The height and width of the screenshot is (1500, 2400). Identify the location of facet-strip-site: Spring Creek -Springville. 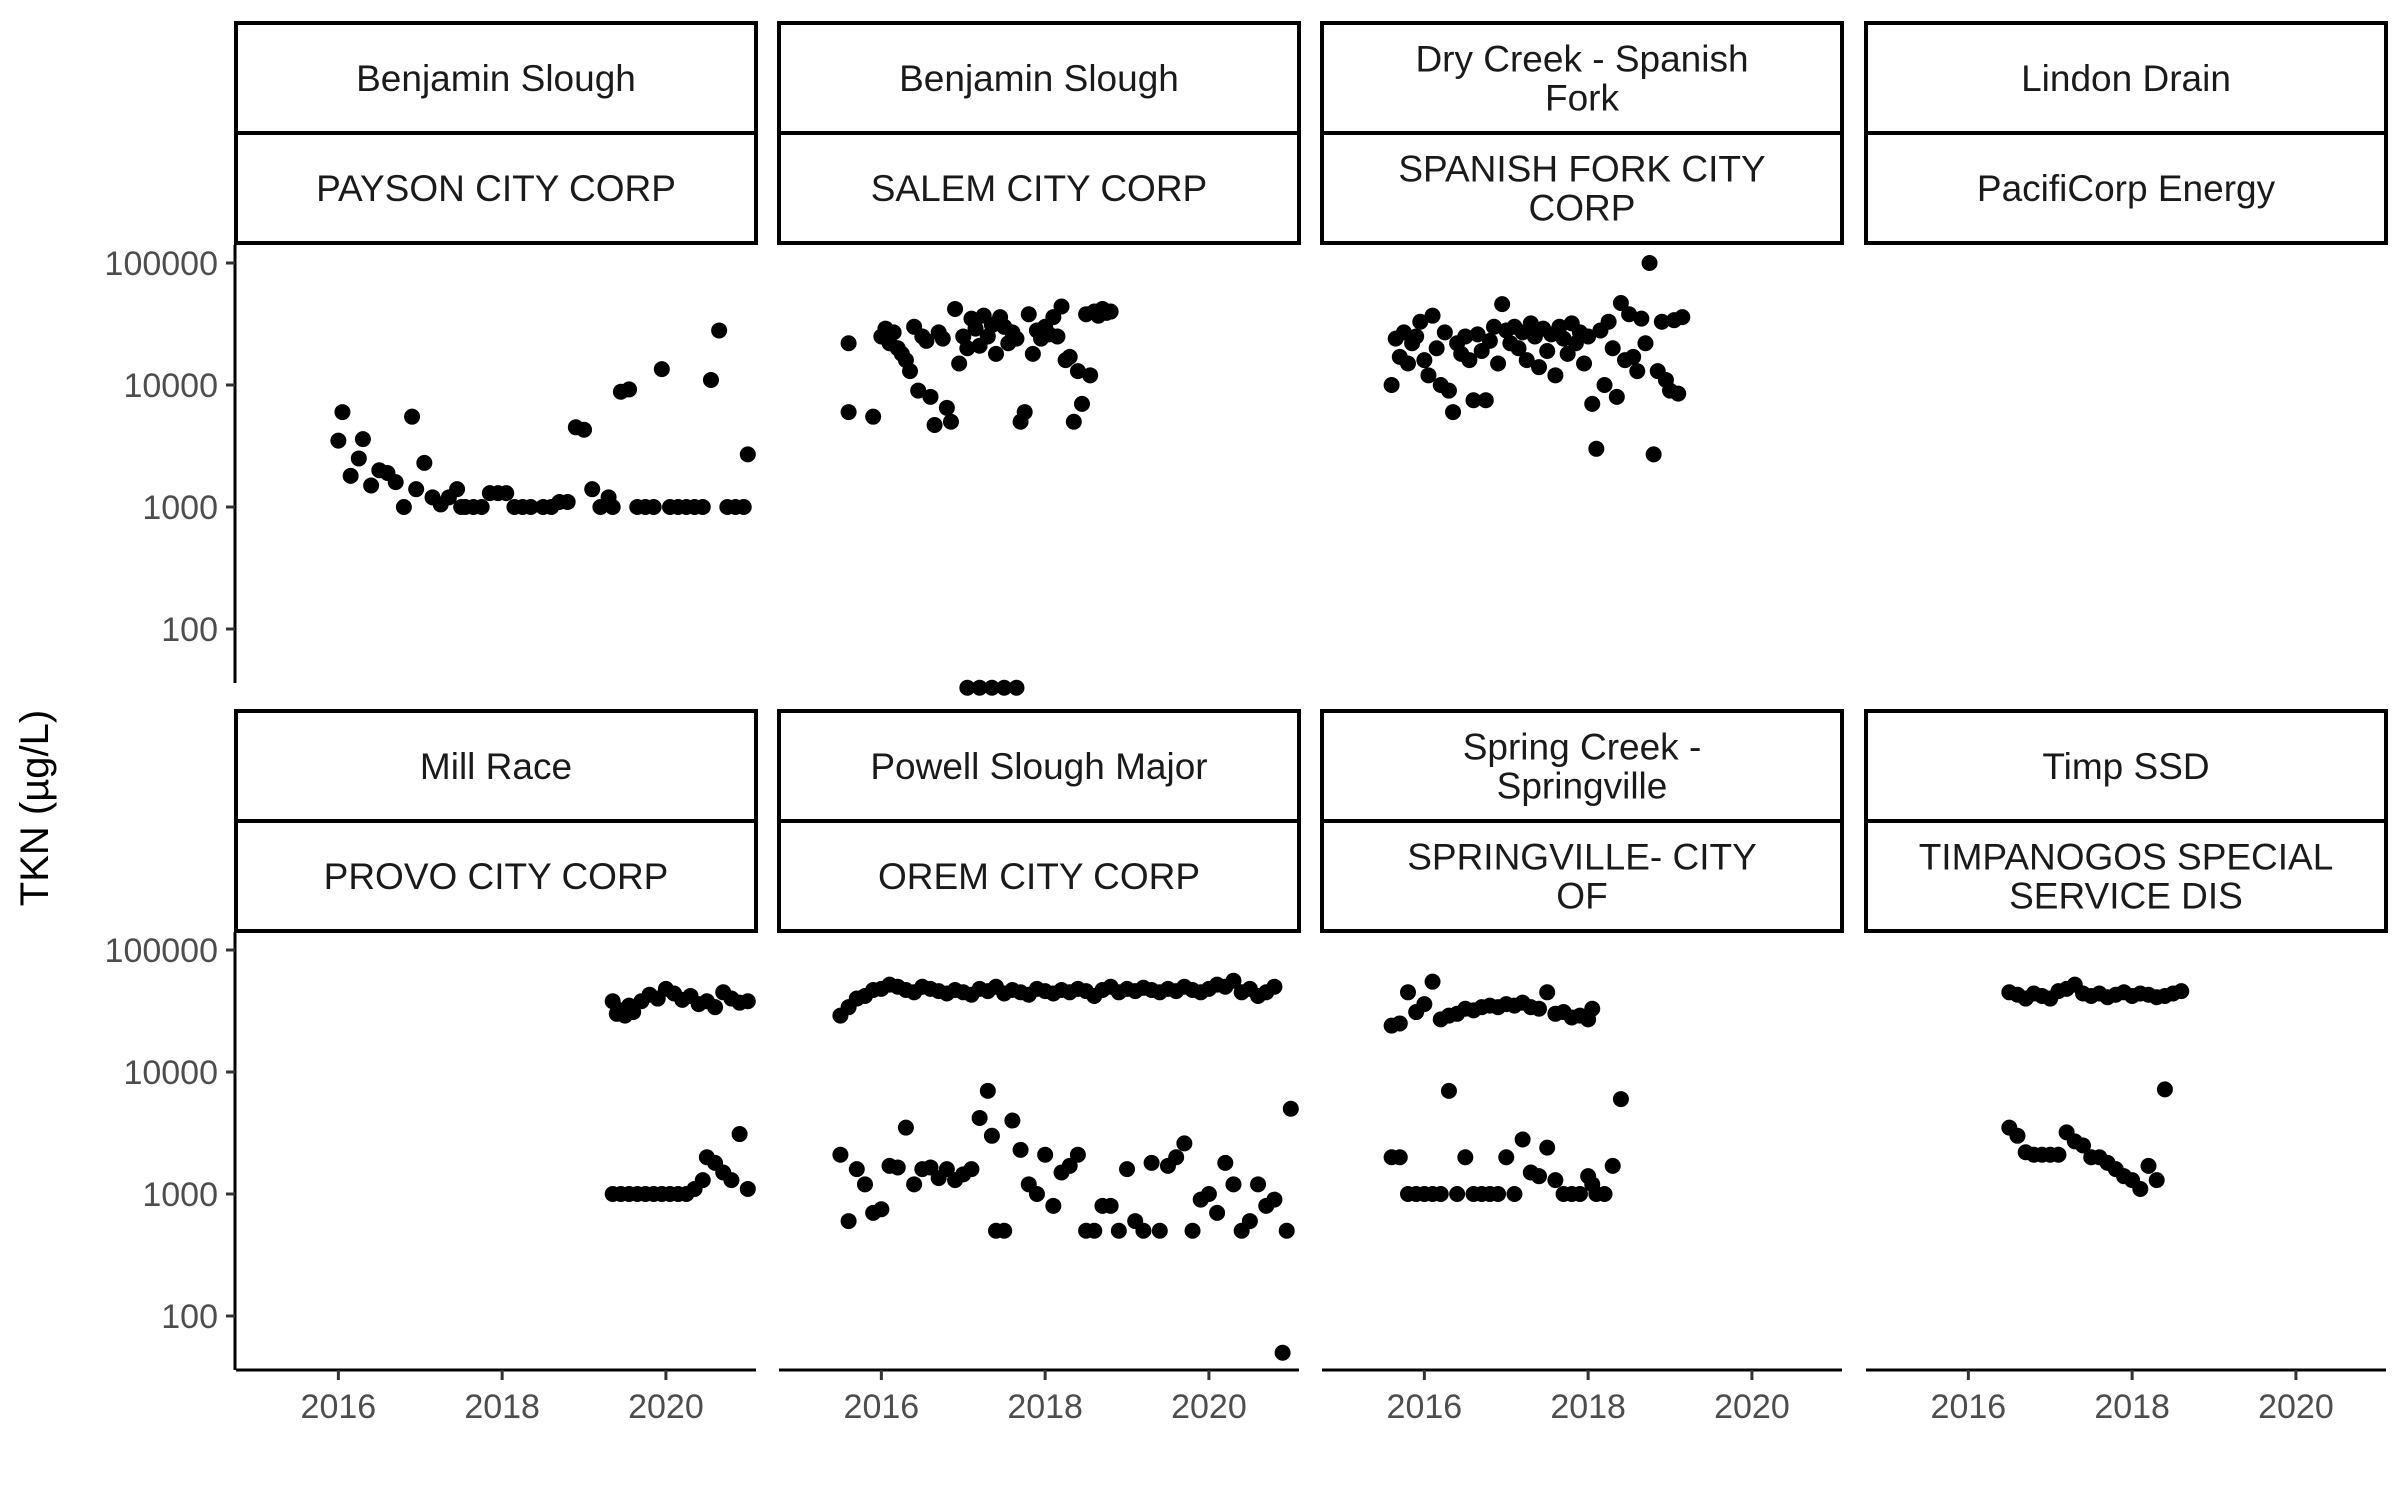
(1582, 766).